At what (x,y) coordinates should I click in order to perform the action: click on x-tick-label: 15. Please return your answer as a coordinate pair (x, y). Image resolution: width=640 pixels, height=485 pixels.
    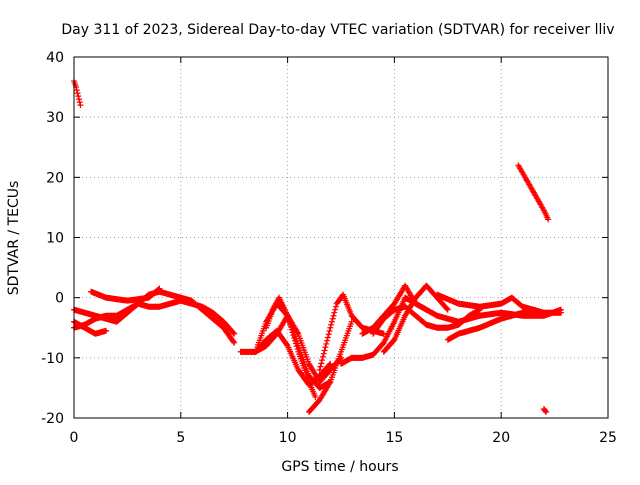
    Looking at the image, I should click on (394, 438).